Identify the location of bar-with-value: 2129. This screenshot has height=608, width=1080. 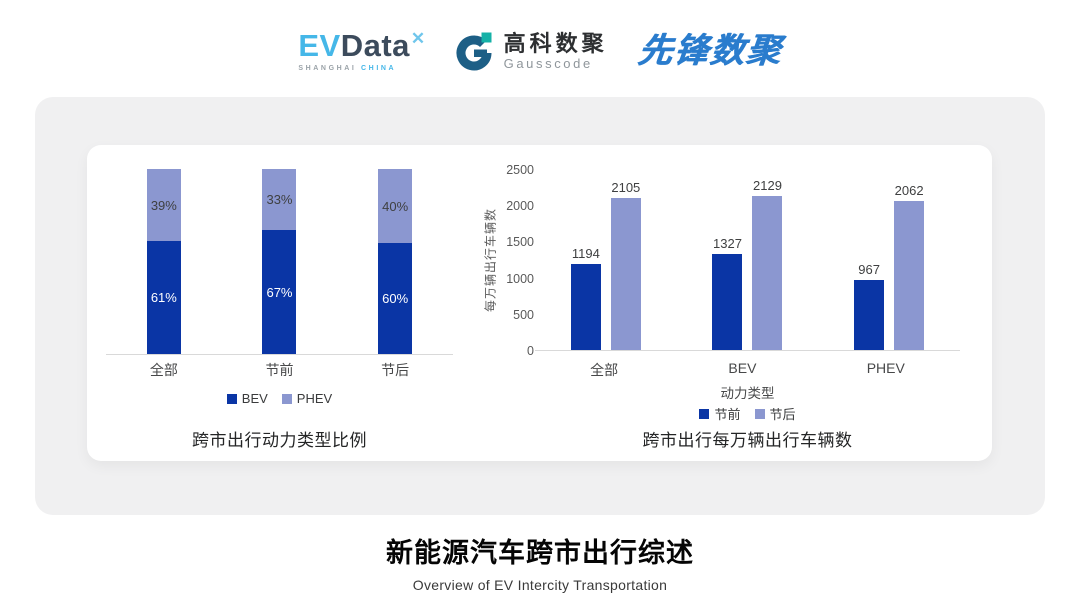
(767, 264).